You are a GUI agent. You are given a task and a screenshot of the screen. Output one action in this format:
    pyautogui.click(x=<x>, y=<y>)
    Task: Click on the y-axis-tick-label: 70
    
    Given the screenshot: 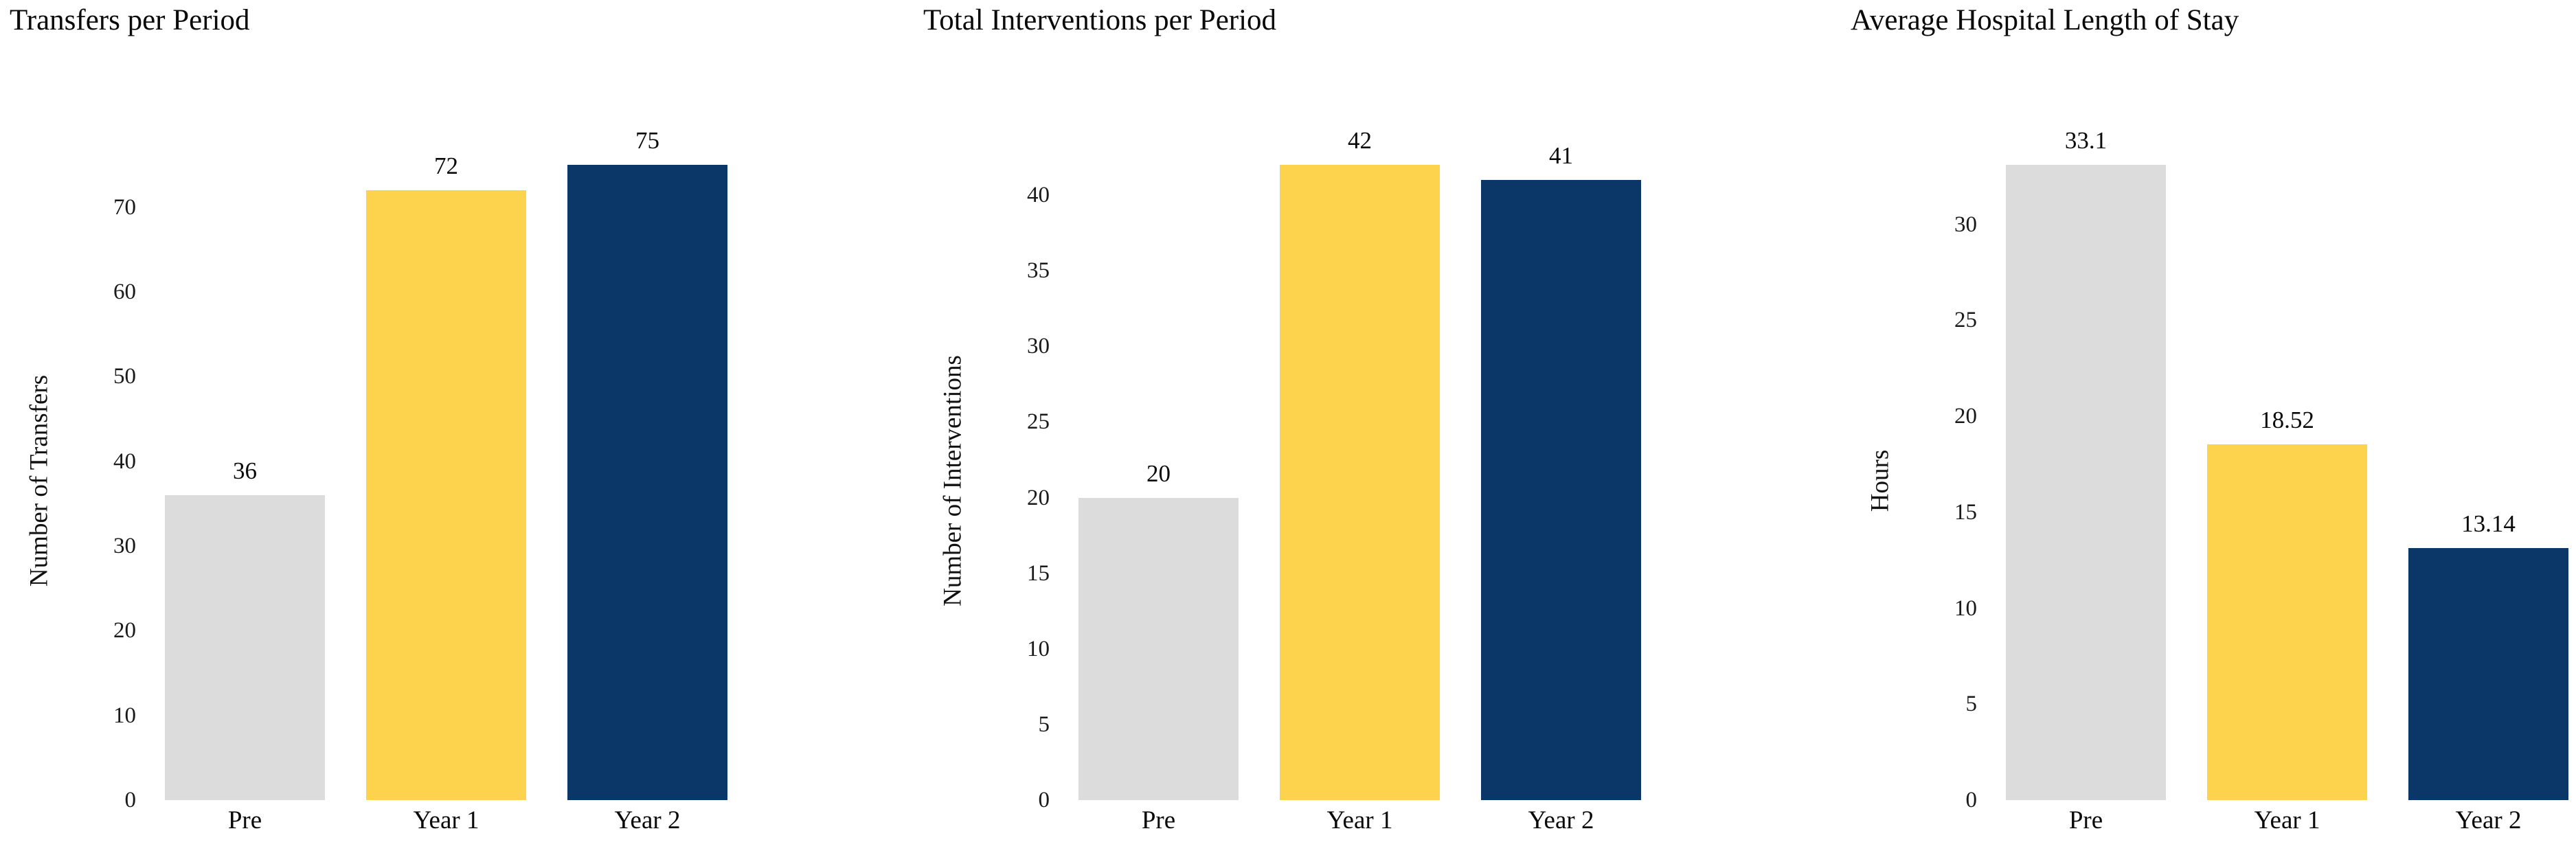 What is the action you would take?
    pyautogui.click(x=124, y=207)
    